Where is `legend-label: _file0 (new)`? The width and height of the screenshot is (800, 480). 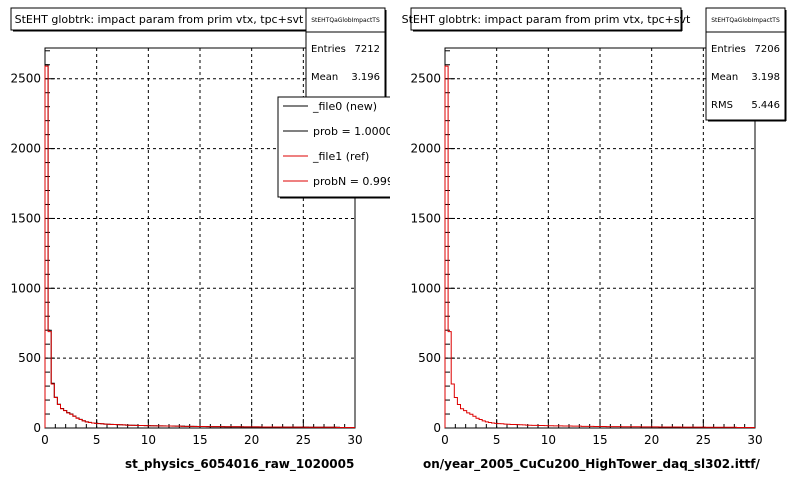
legend-label: _file0 (new) is located at coordinates (344, 106).